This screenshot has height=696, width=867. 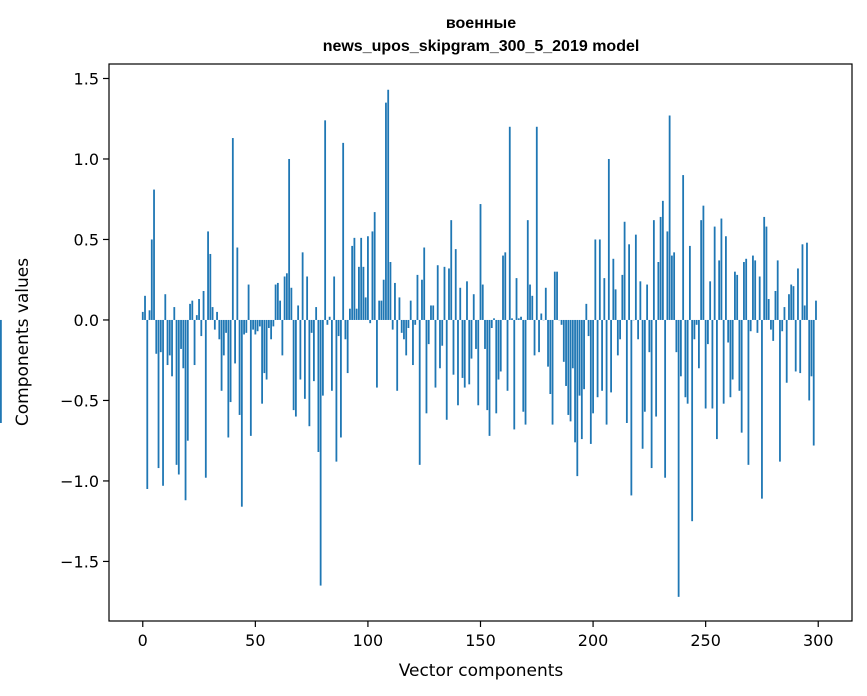 I want to click on y-axis-ticks: −1.5 −1.0 −0.5 0.0 0.5 1.0 1.5, so click(x=84, y=320).